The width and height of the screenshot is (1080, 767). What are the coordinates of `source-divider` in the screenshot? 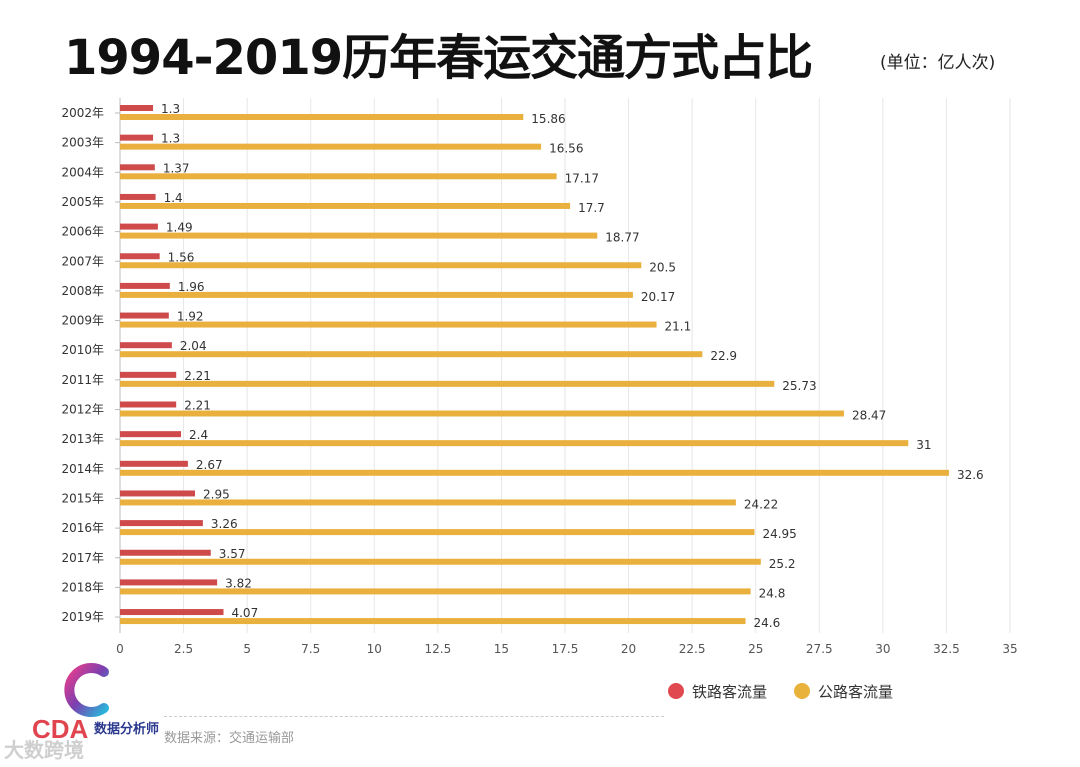 It's located at (414, 716).